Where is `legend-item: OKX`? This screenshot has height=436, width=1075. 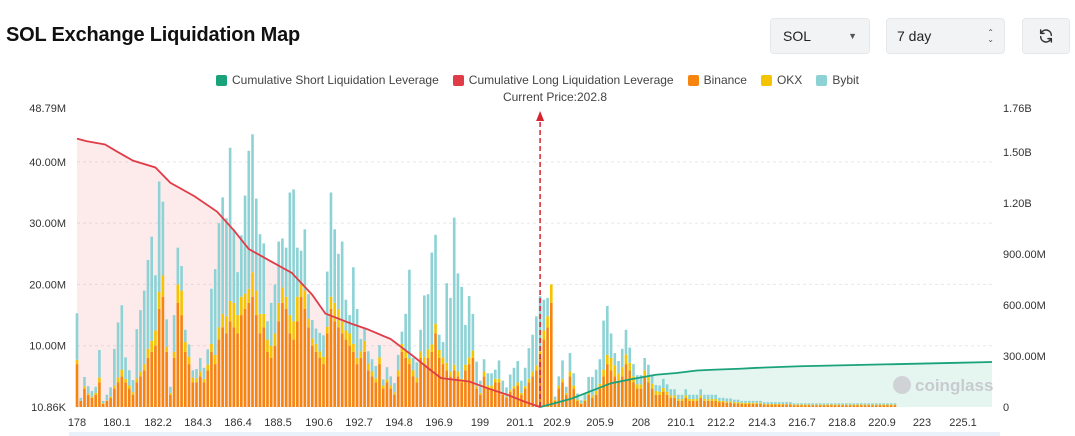
legend-item: OKX is located at coordinates (781, 80).